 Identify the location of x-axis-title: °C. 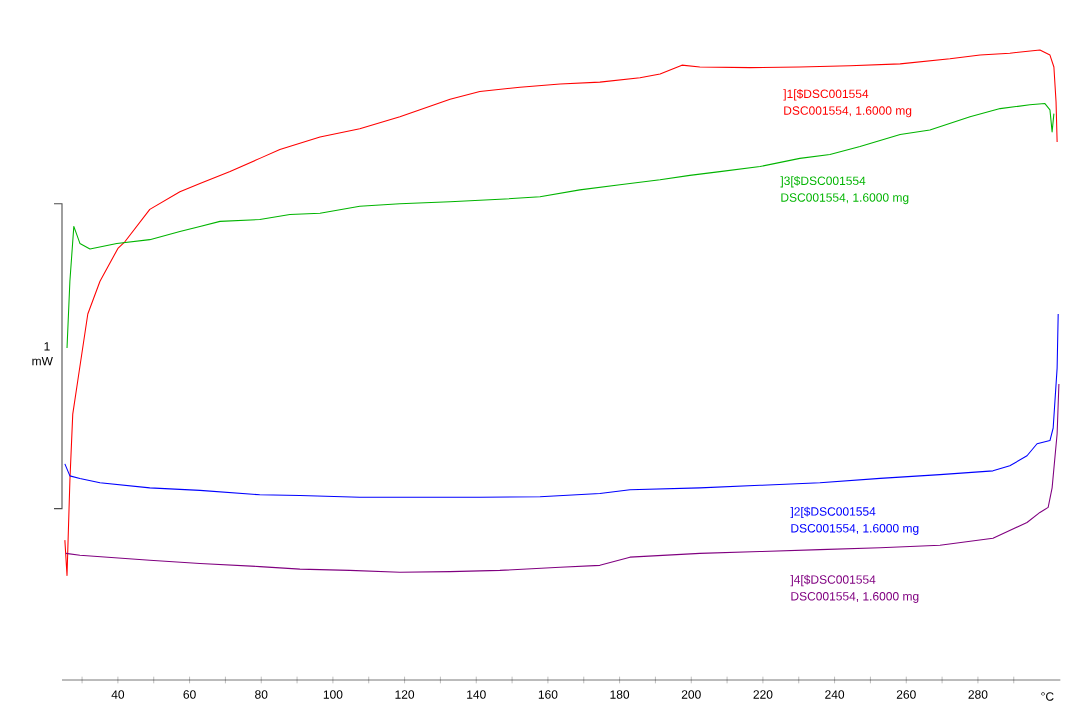
(1047, 696).